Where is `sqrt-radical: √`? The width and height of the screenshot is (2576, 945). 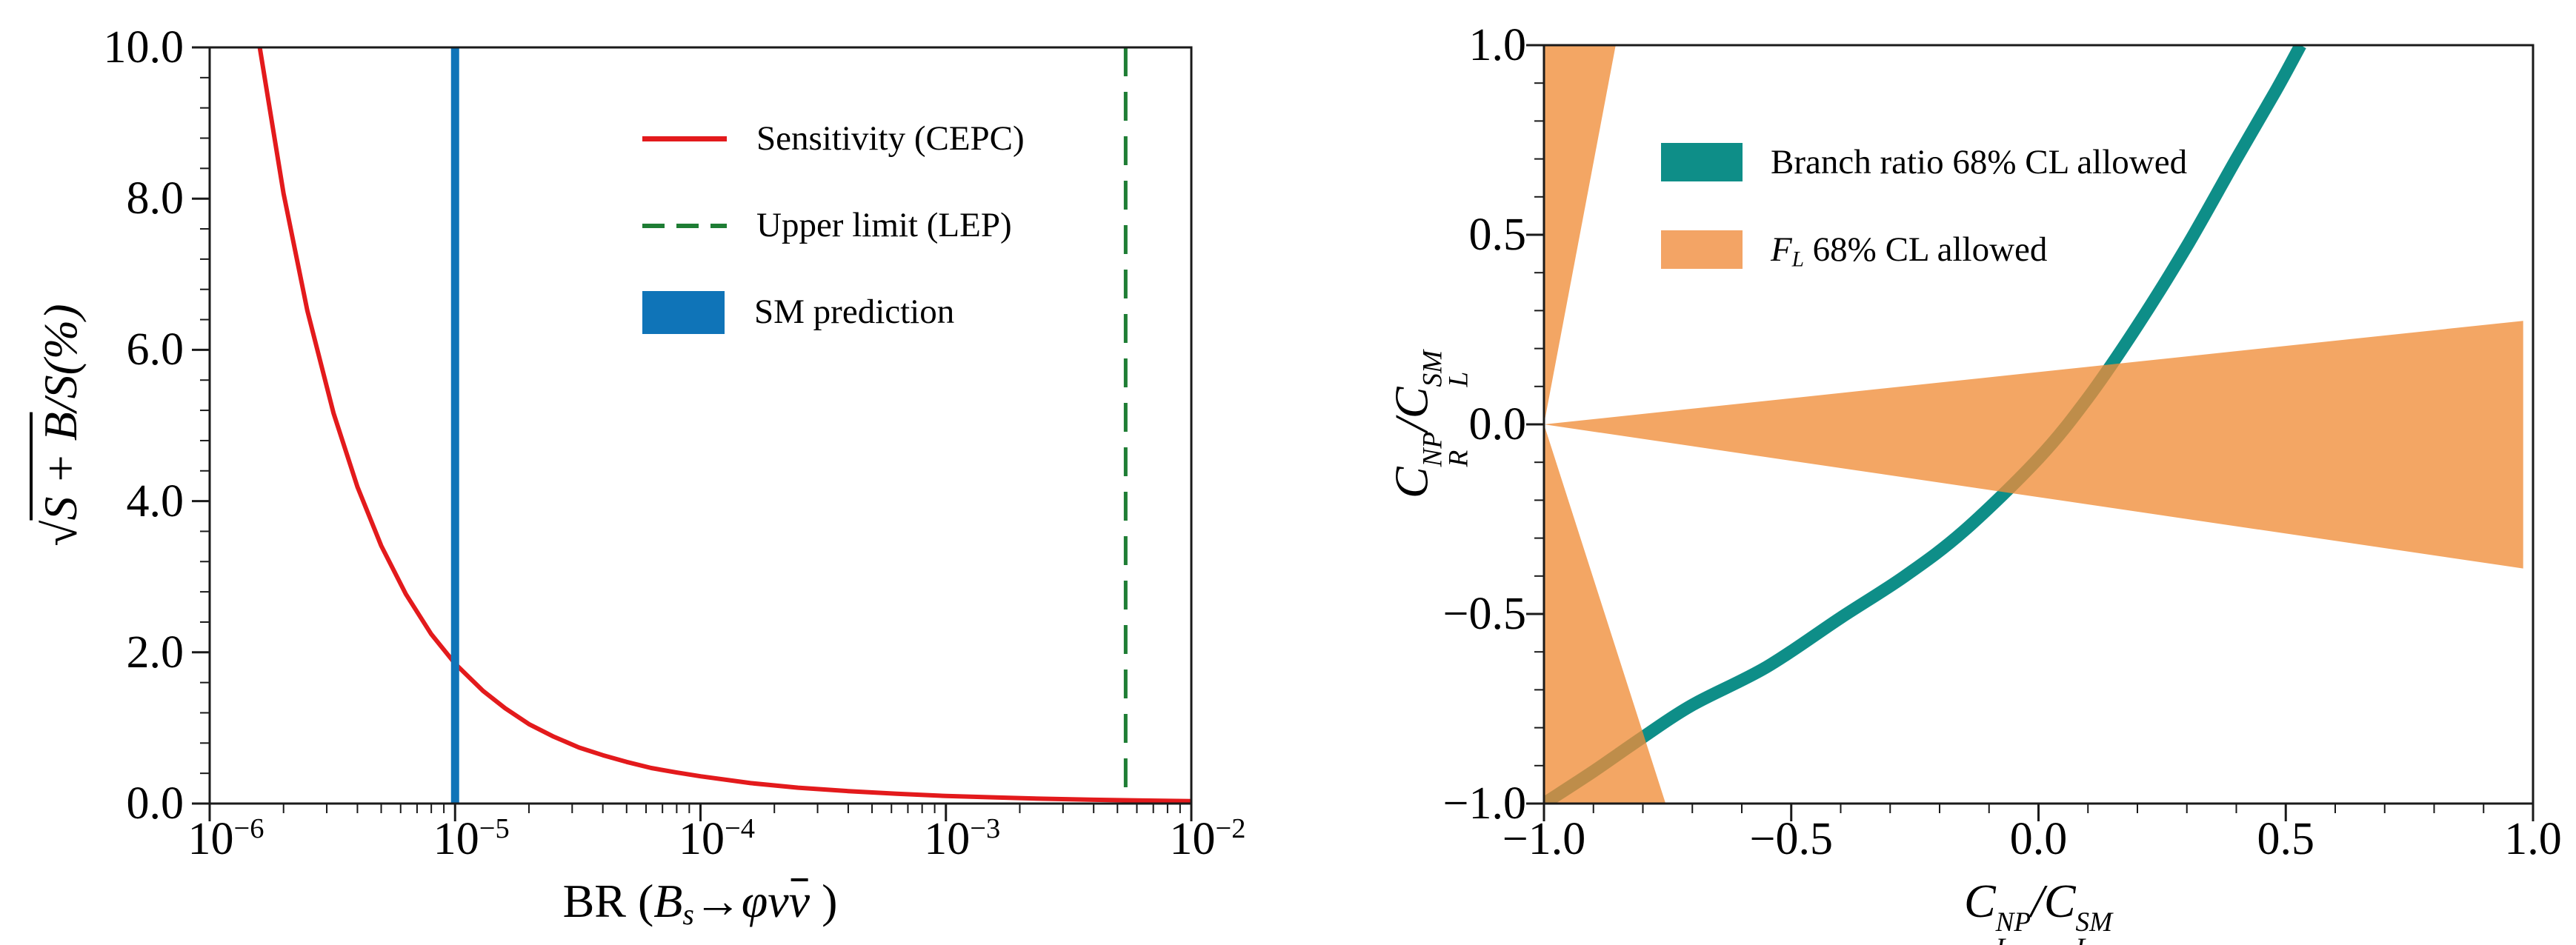
sqrt-radical: √ is located at coordinates (60, 533).